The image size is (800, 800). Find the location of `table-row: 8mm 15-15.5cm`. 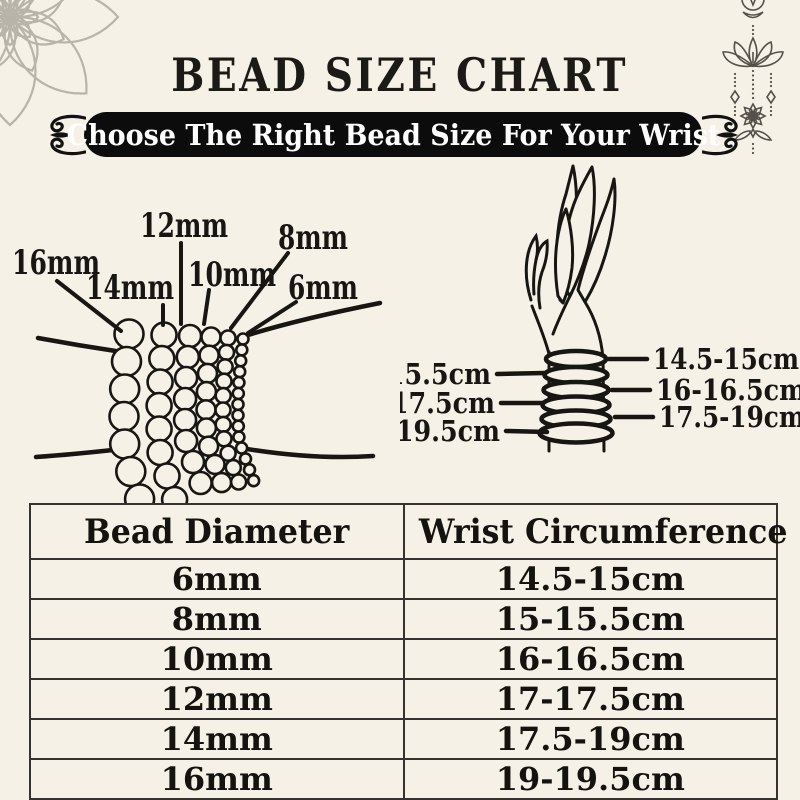

table-row: 8mm 15-15.5cm is located at coordinates (403, 619).